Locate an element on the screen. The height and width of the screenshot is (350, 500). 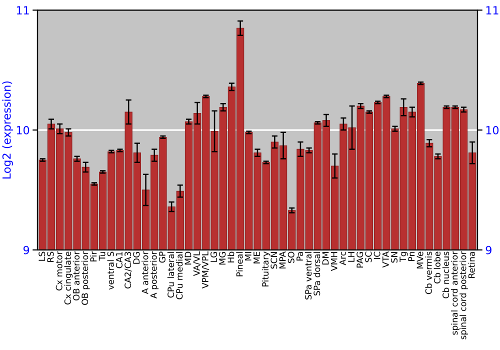
x-tick-label: Hb is located at coordinates (231, 257).